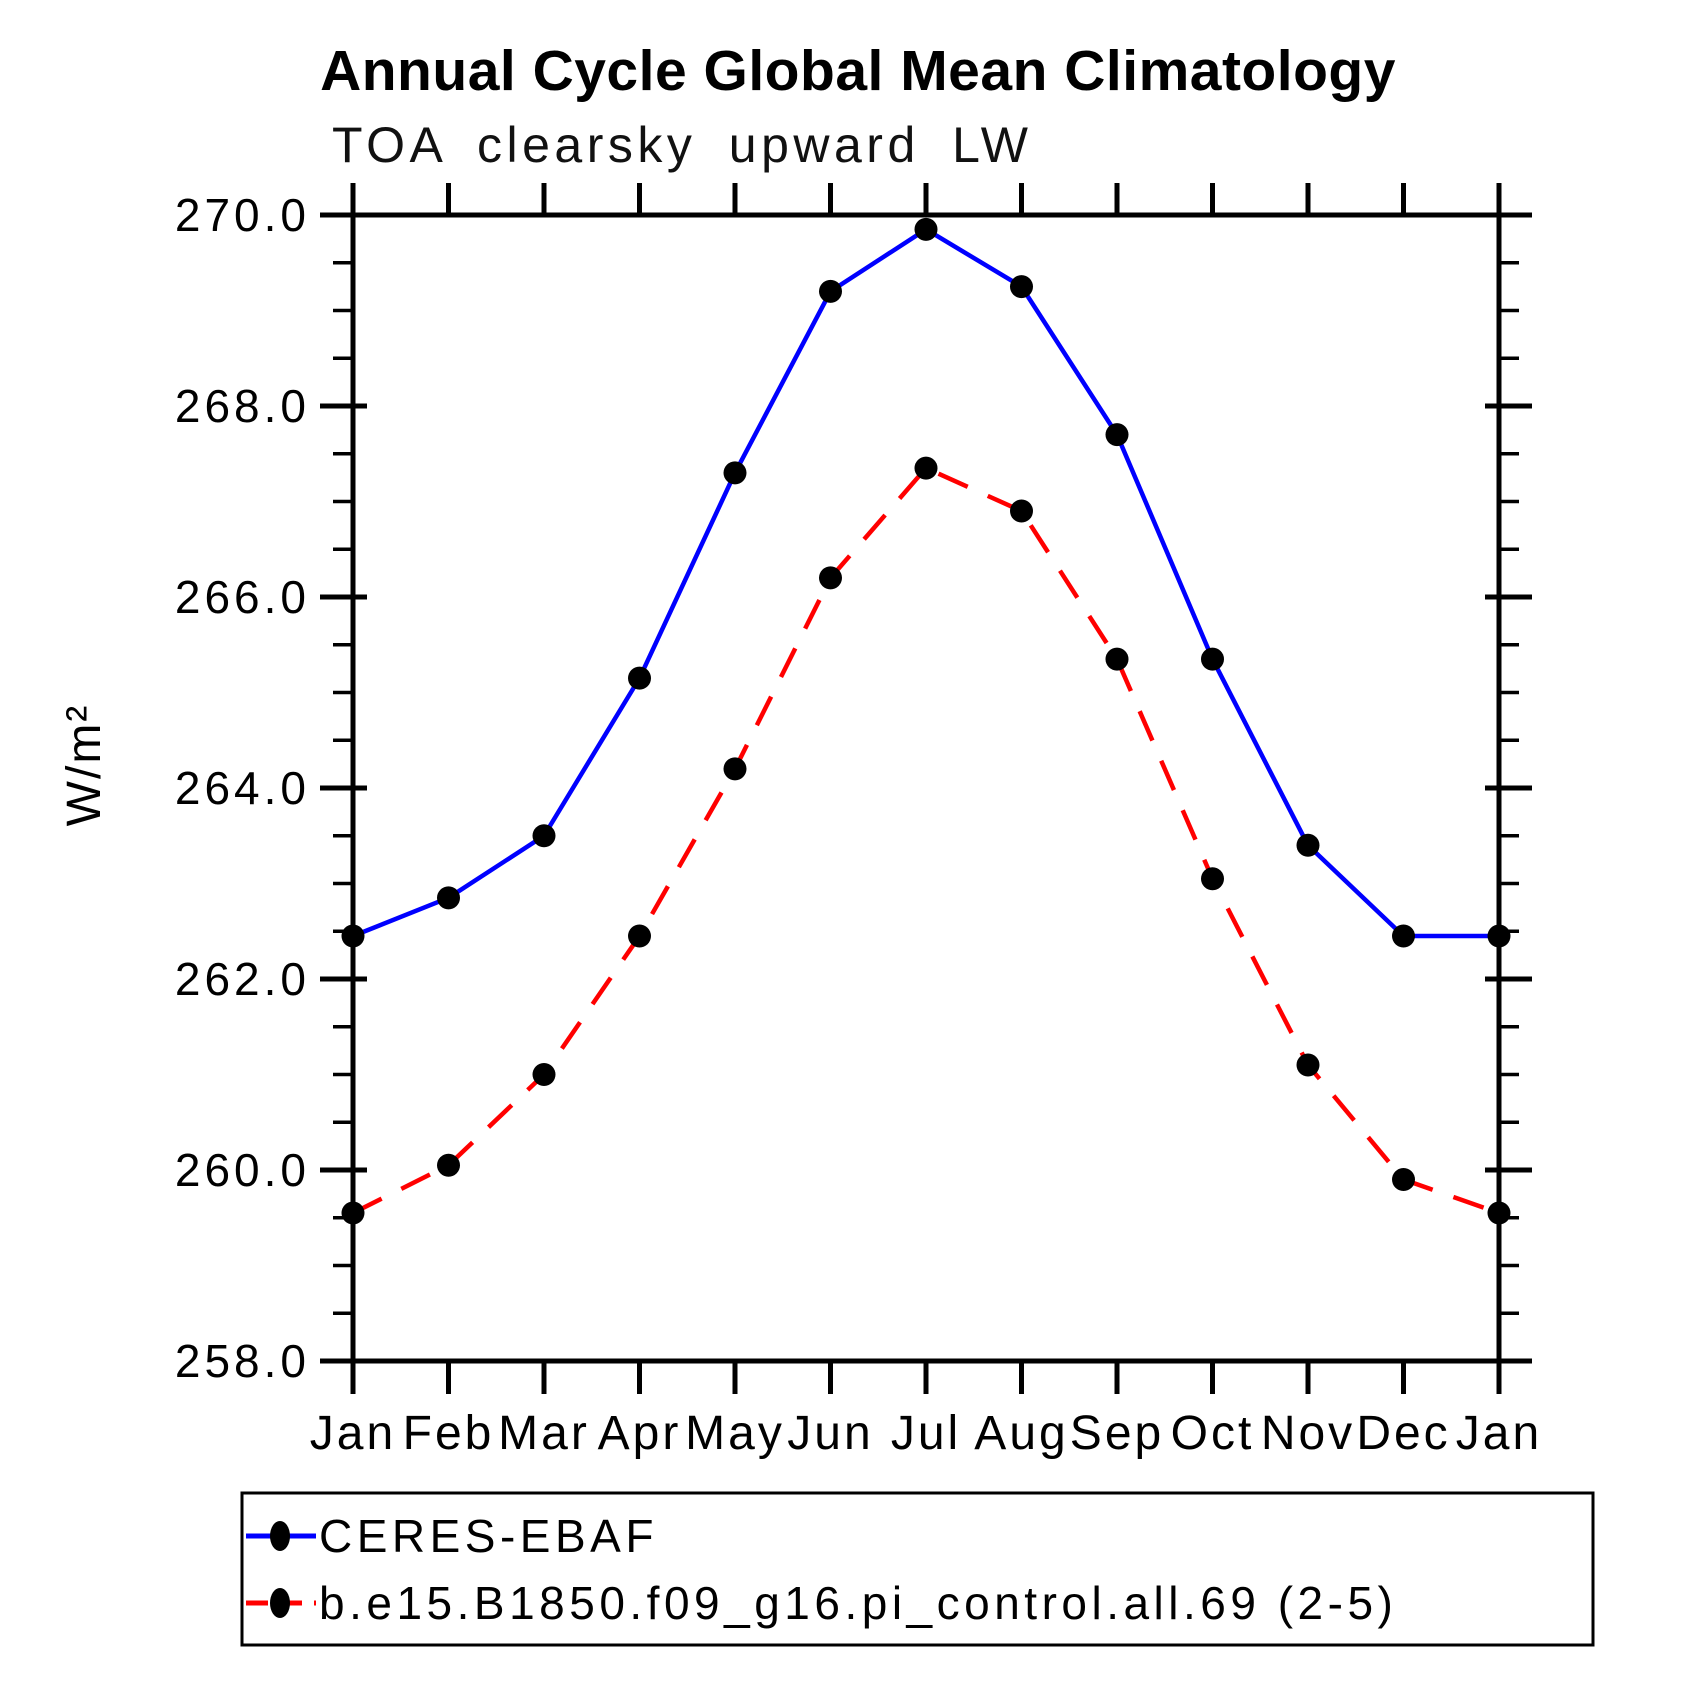  What do you see at coordinates (1021, 1433) in the screenshot?
I see `x-tick-label: Aug` at bounding box center [1021, 1433].